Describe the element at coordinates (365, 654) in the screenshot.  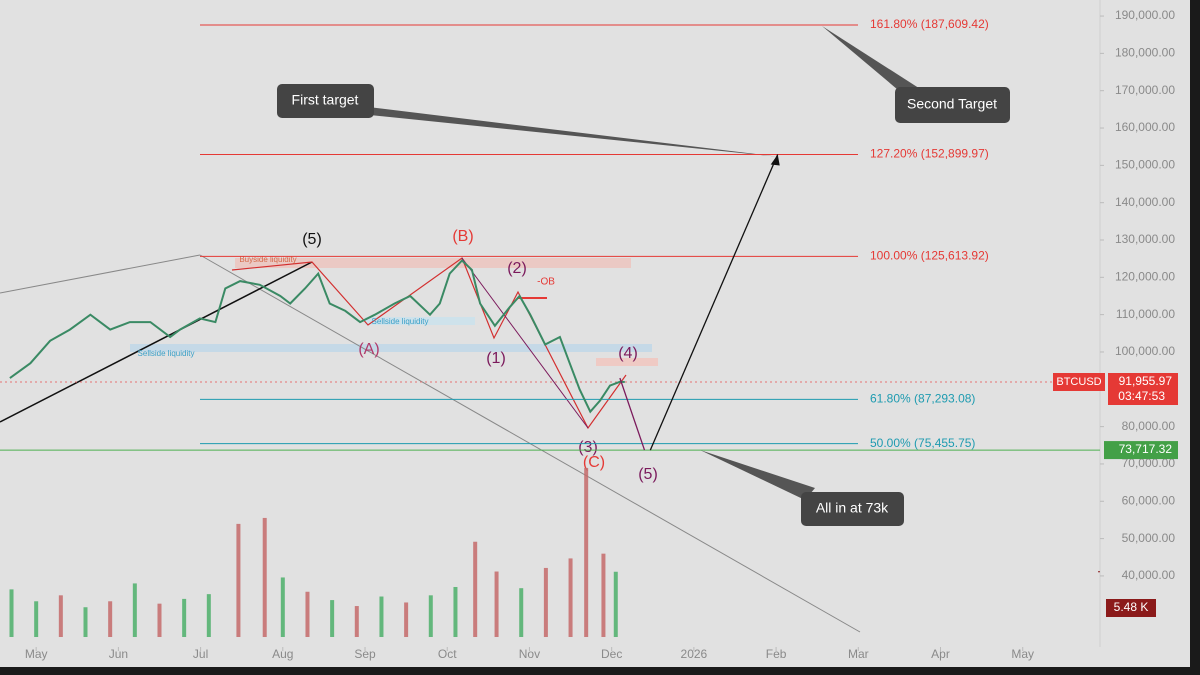
I see `x-tick-label: Sep` at that location.